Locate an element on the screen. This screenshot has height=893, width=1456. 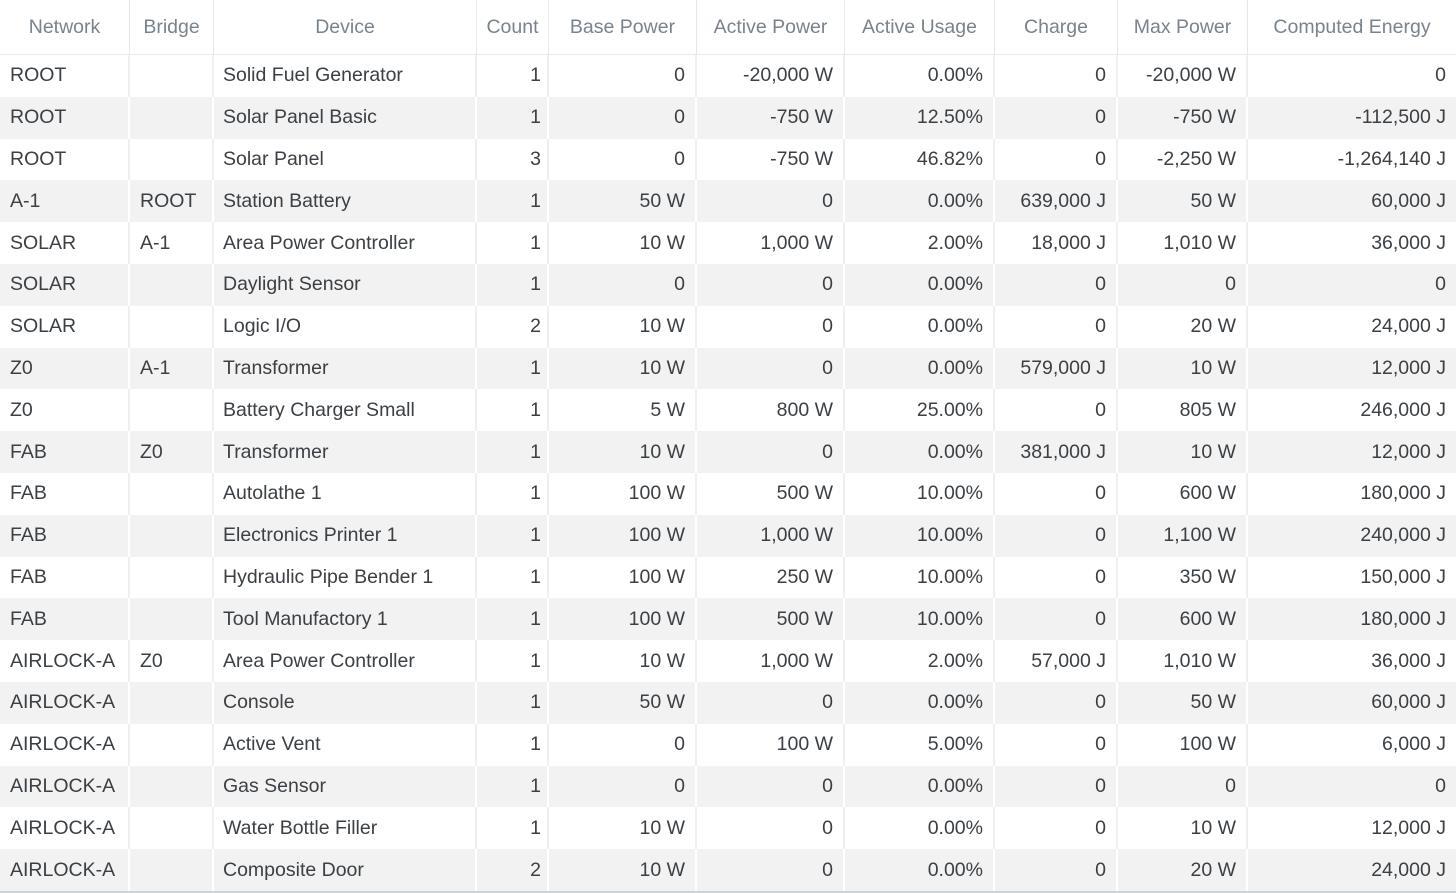
cell-max_power: 50 W is located at coordinates (1183, 201).